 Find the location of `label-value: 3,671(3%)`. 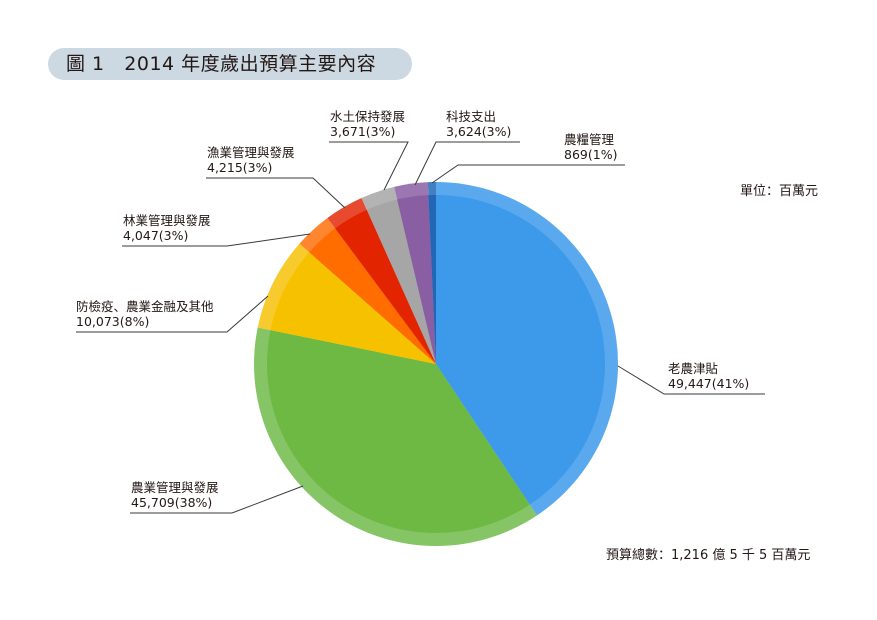

label-value: 3,671(3%) is located at coordinates (363, 131).